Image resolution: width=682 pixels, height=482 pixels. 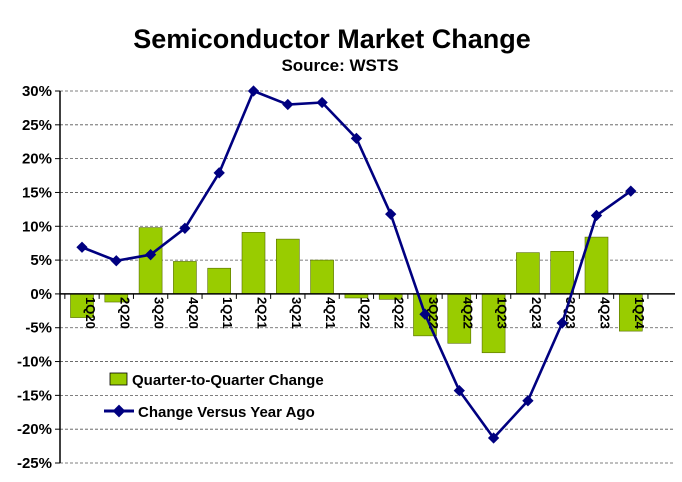 What do you see at coordinates (262, 313) in the screenshot?
I see `x-tick-label: 2Q21` at bounding box center [262, 313].